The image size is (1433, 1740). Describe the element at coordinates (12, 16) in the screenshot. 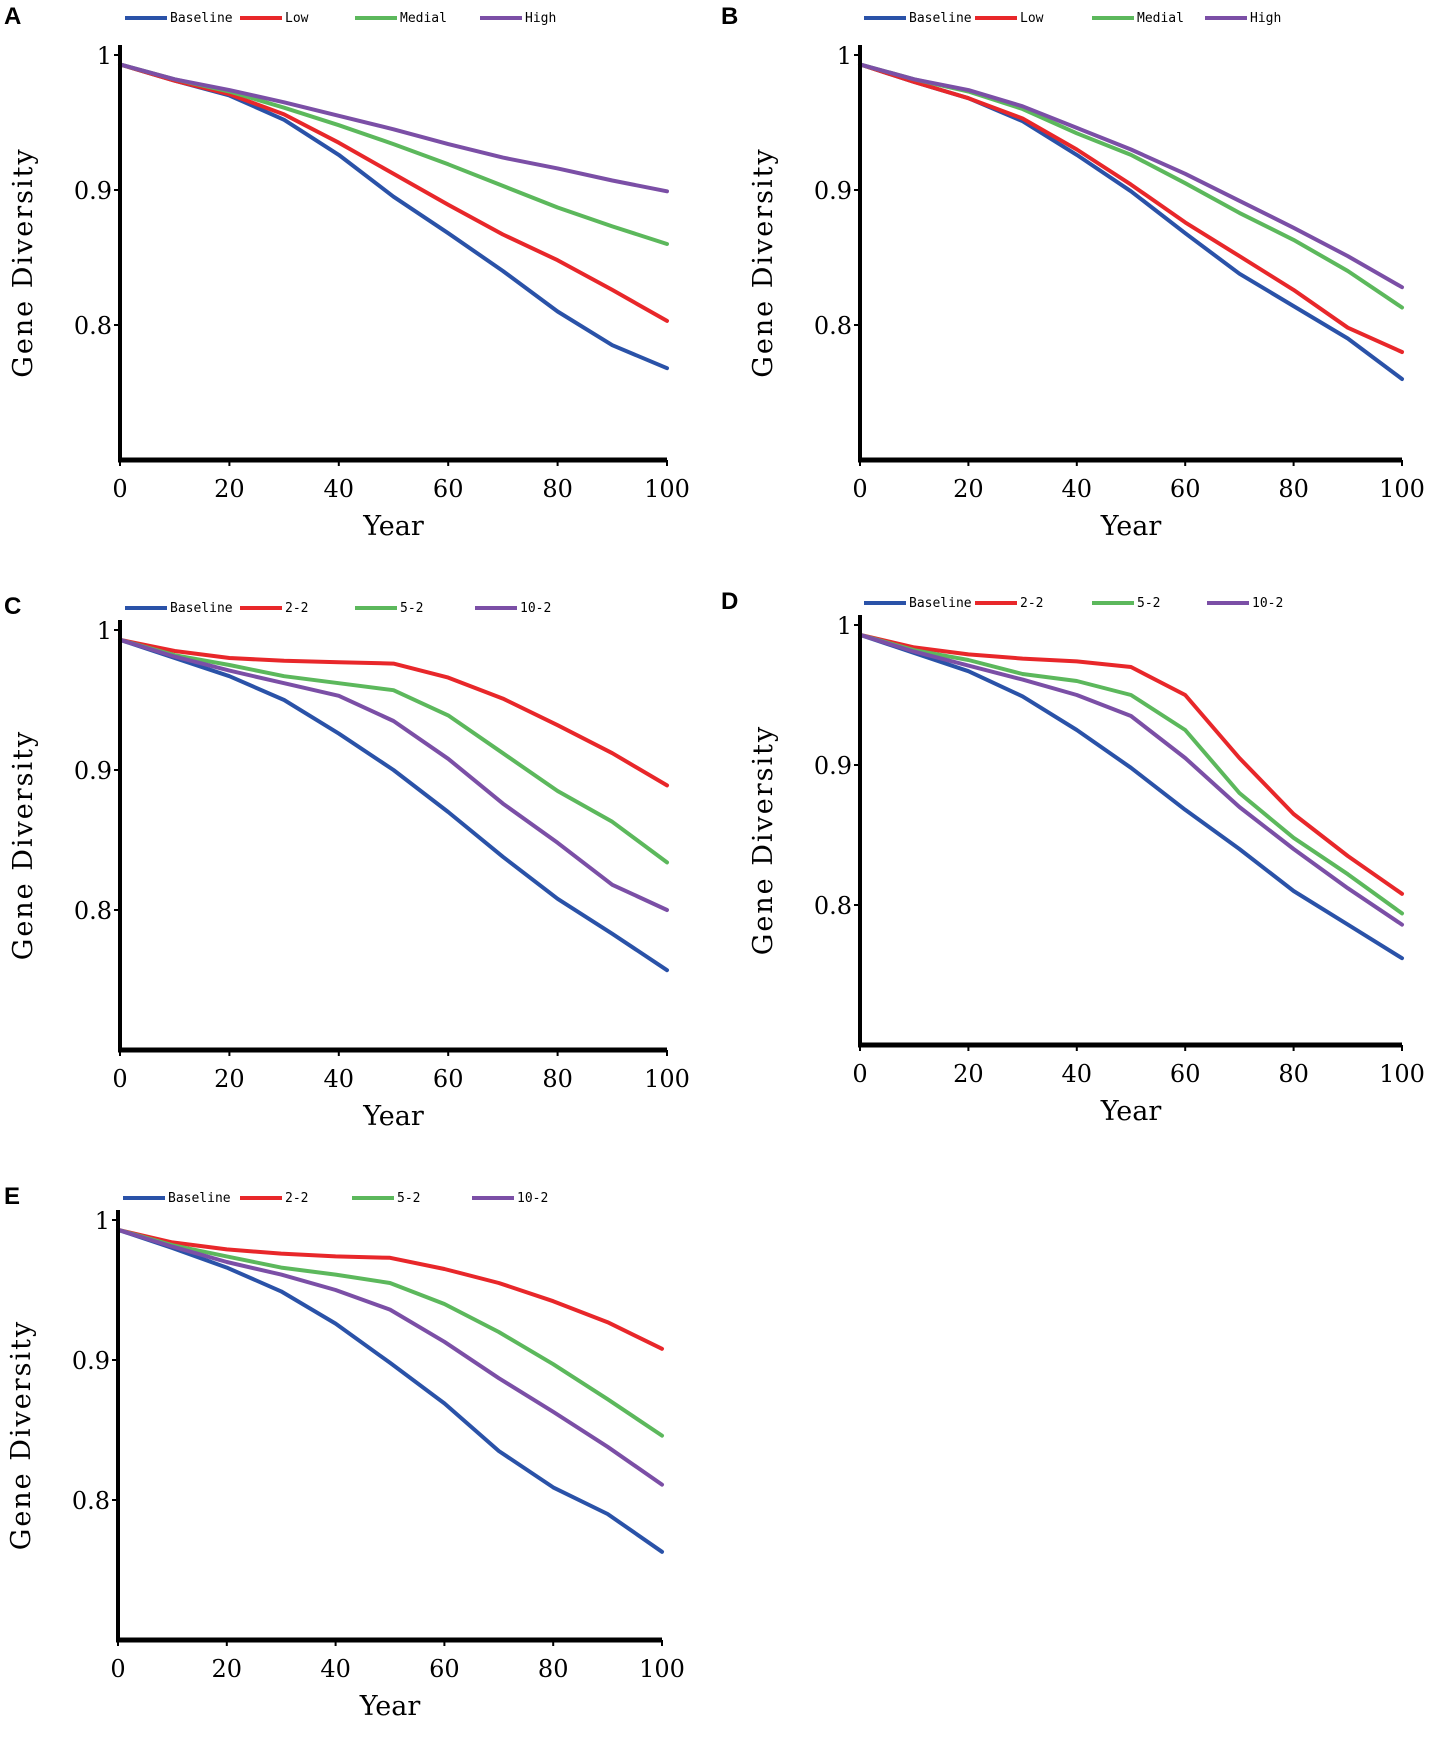

I see `panel-label: A` at that location.